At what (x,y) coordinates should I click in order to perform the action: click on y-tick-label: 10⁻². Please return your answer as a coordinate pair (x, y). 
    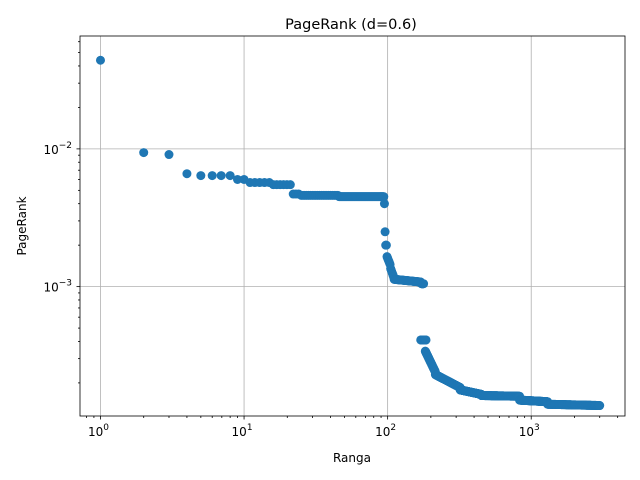
    Looking at the image, I should click on (57, 149).